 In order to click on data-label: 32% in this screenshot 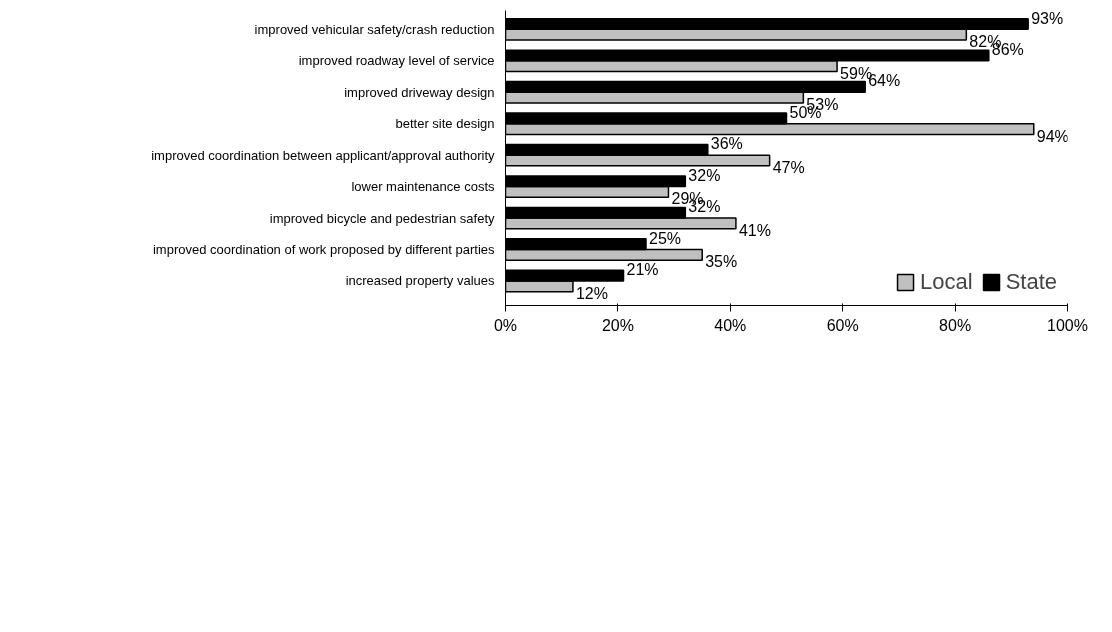, I will do `click(704, 175)`.